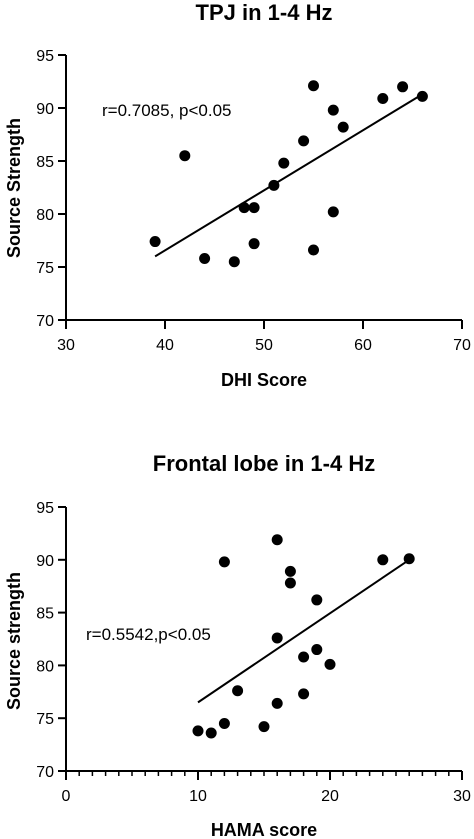 This screenshot has height=839, width=474. Describe the element at coordinates (264, 12) in the screenshot. I see `chart-title: TPJ in 1-4 Hz` at that location.